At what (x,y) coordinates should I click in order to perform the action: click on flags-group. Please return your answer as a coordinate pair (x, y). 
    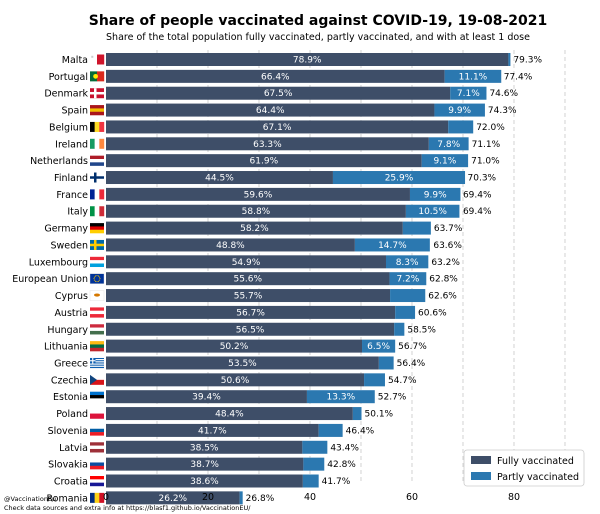
    Looking at the image, I should click on (97, 278).